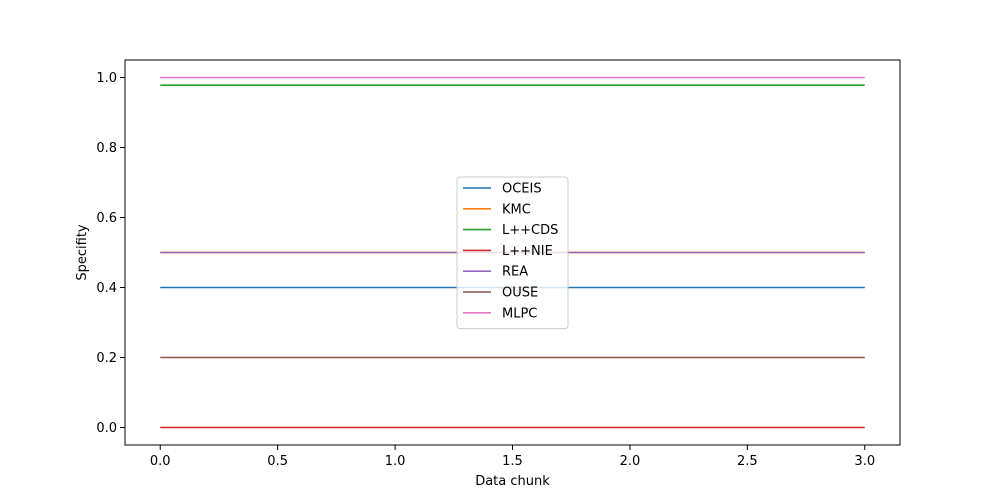  What do you see at coordinates (864, 461) in the screenshot?
I see `x-tick-label: 3.0` at bounding box center [864, 461].